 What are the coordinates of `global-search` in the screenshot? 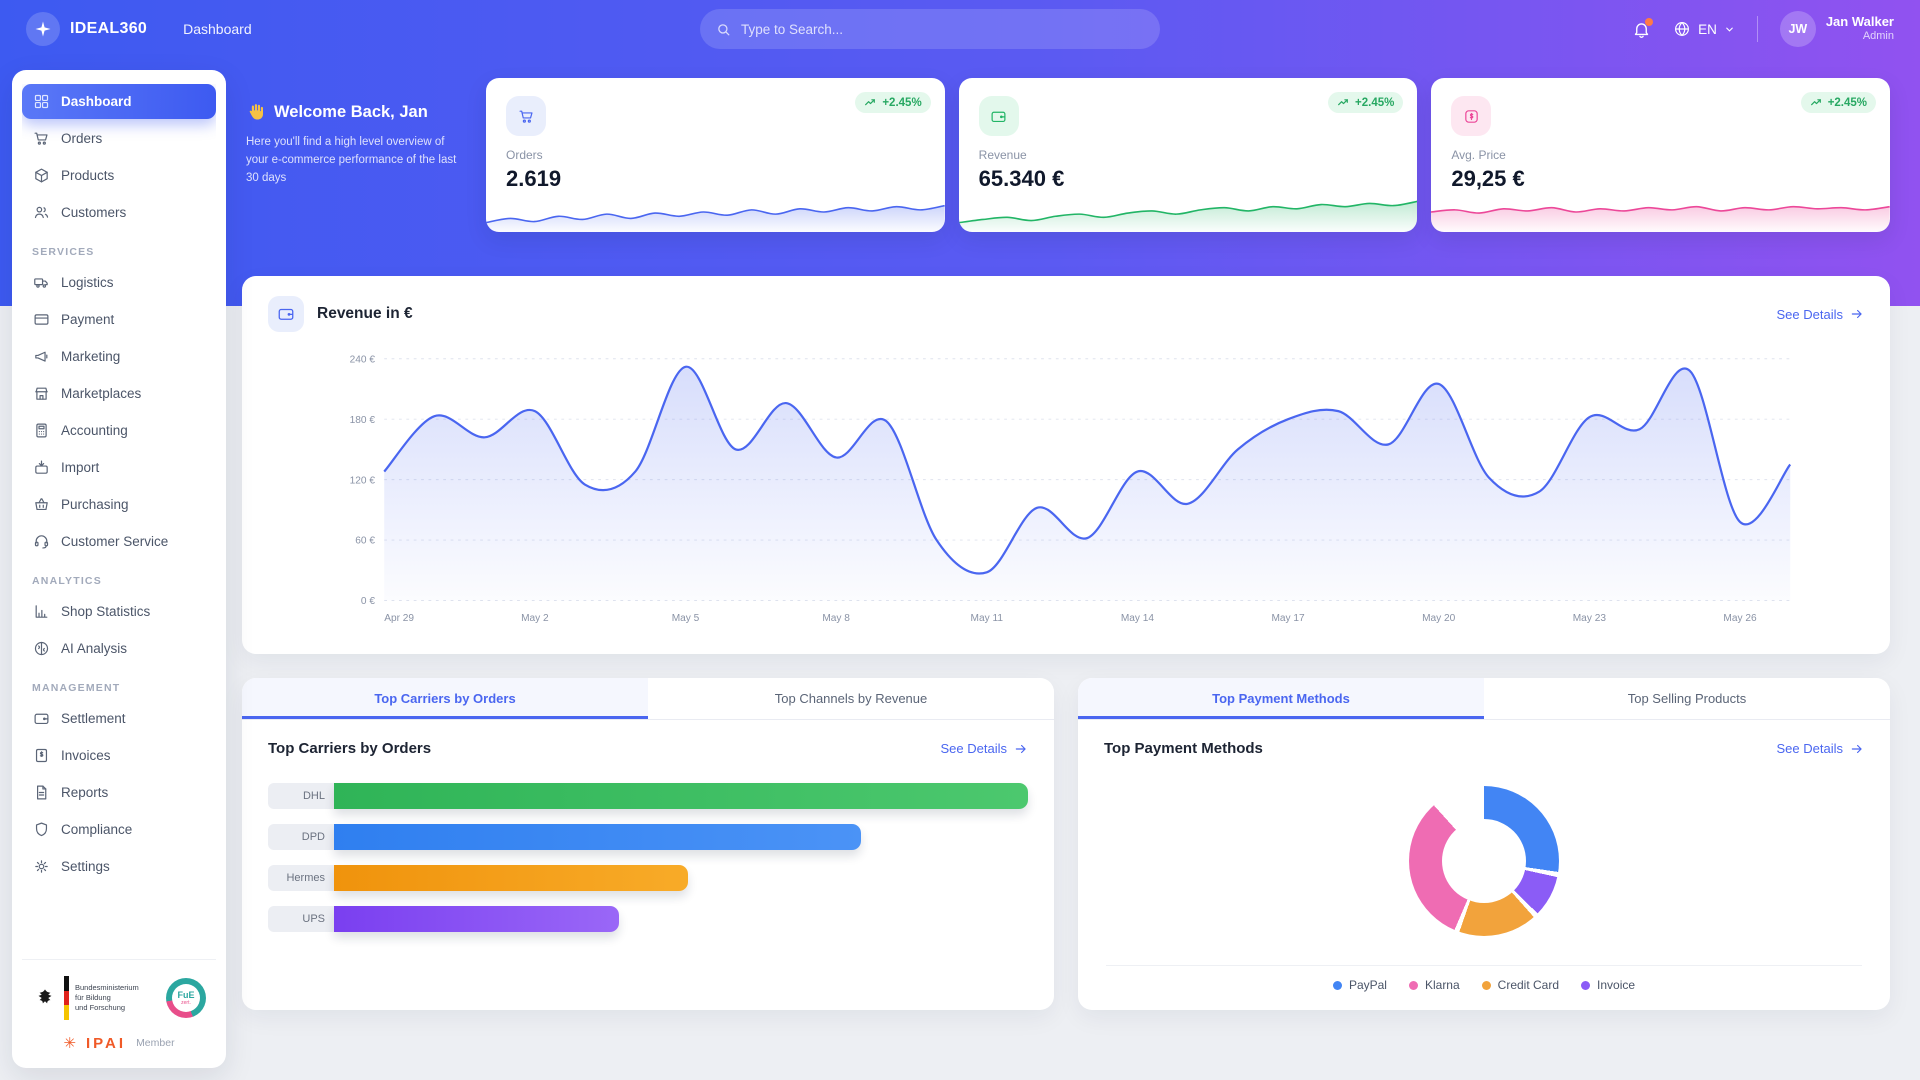 It's located at (930, 29).